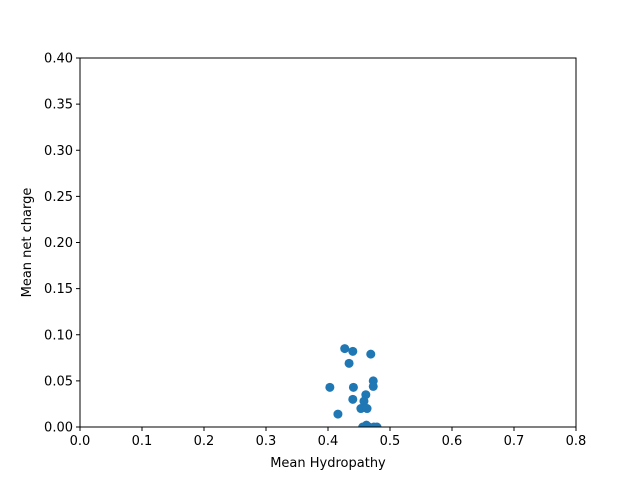 The image size is (640, 485). I want to click on x-axis-label: Mean Hydropathy, so click(328, 463).